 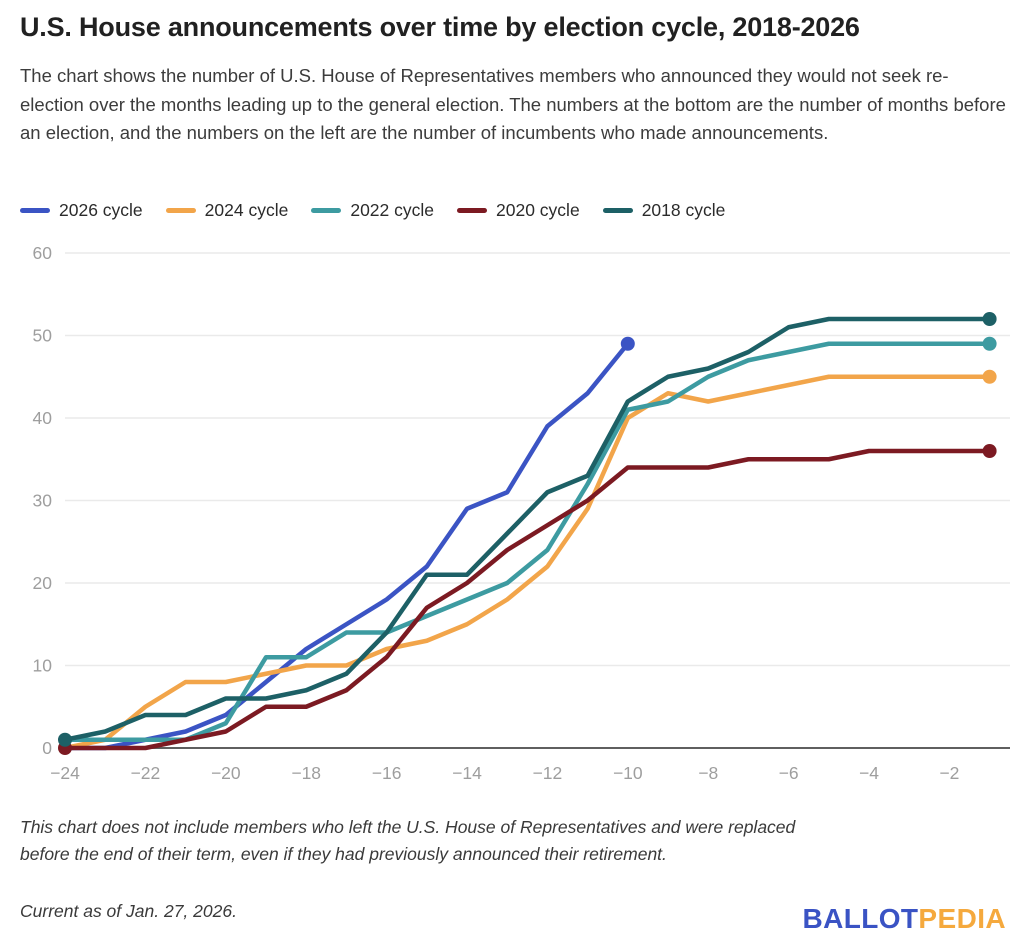 I want to click on legend-swatch-2026, so click(x=35, y=210).